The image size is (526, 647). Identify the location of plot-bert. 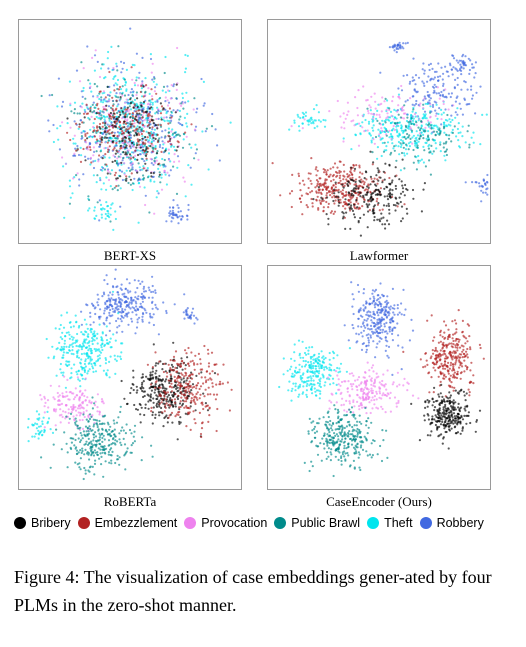
(130, 131).